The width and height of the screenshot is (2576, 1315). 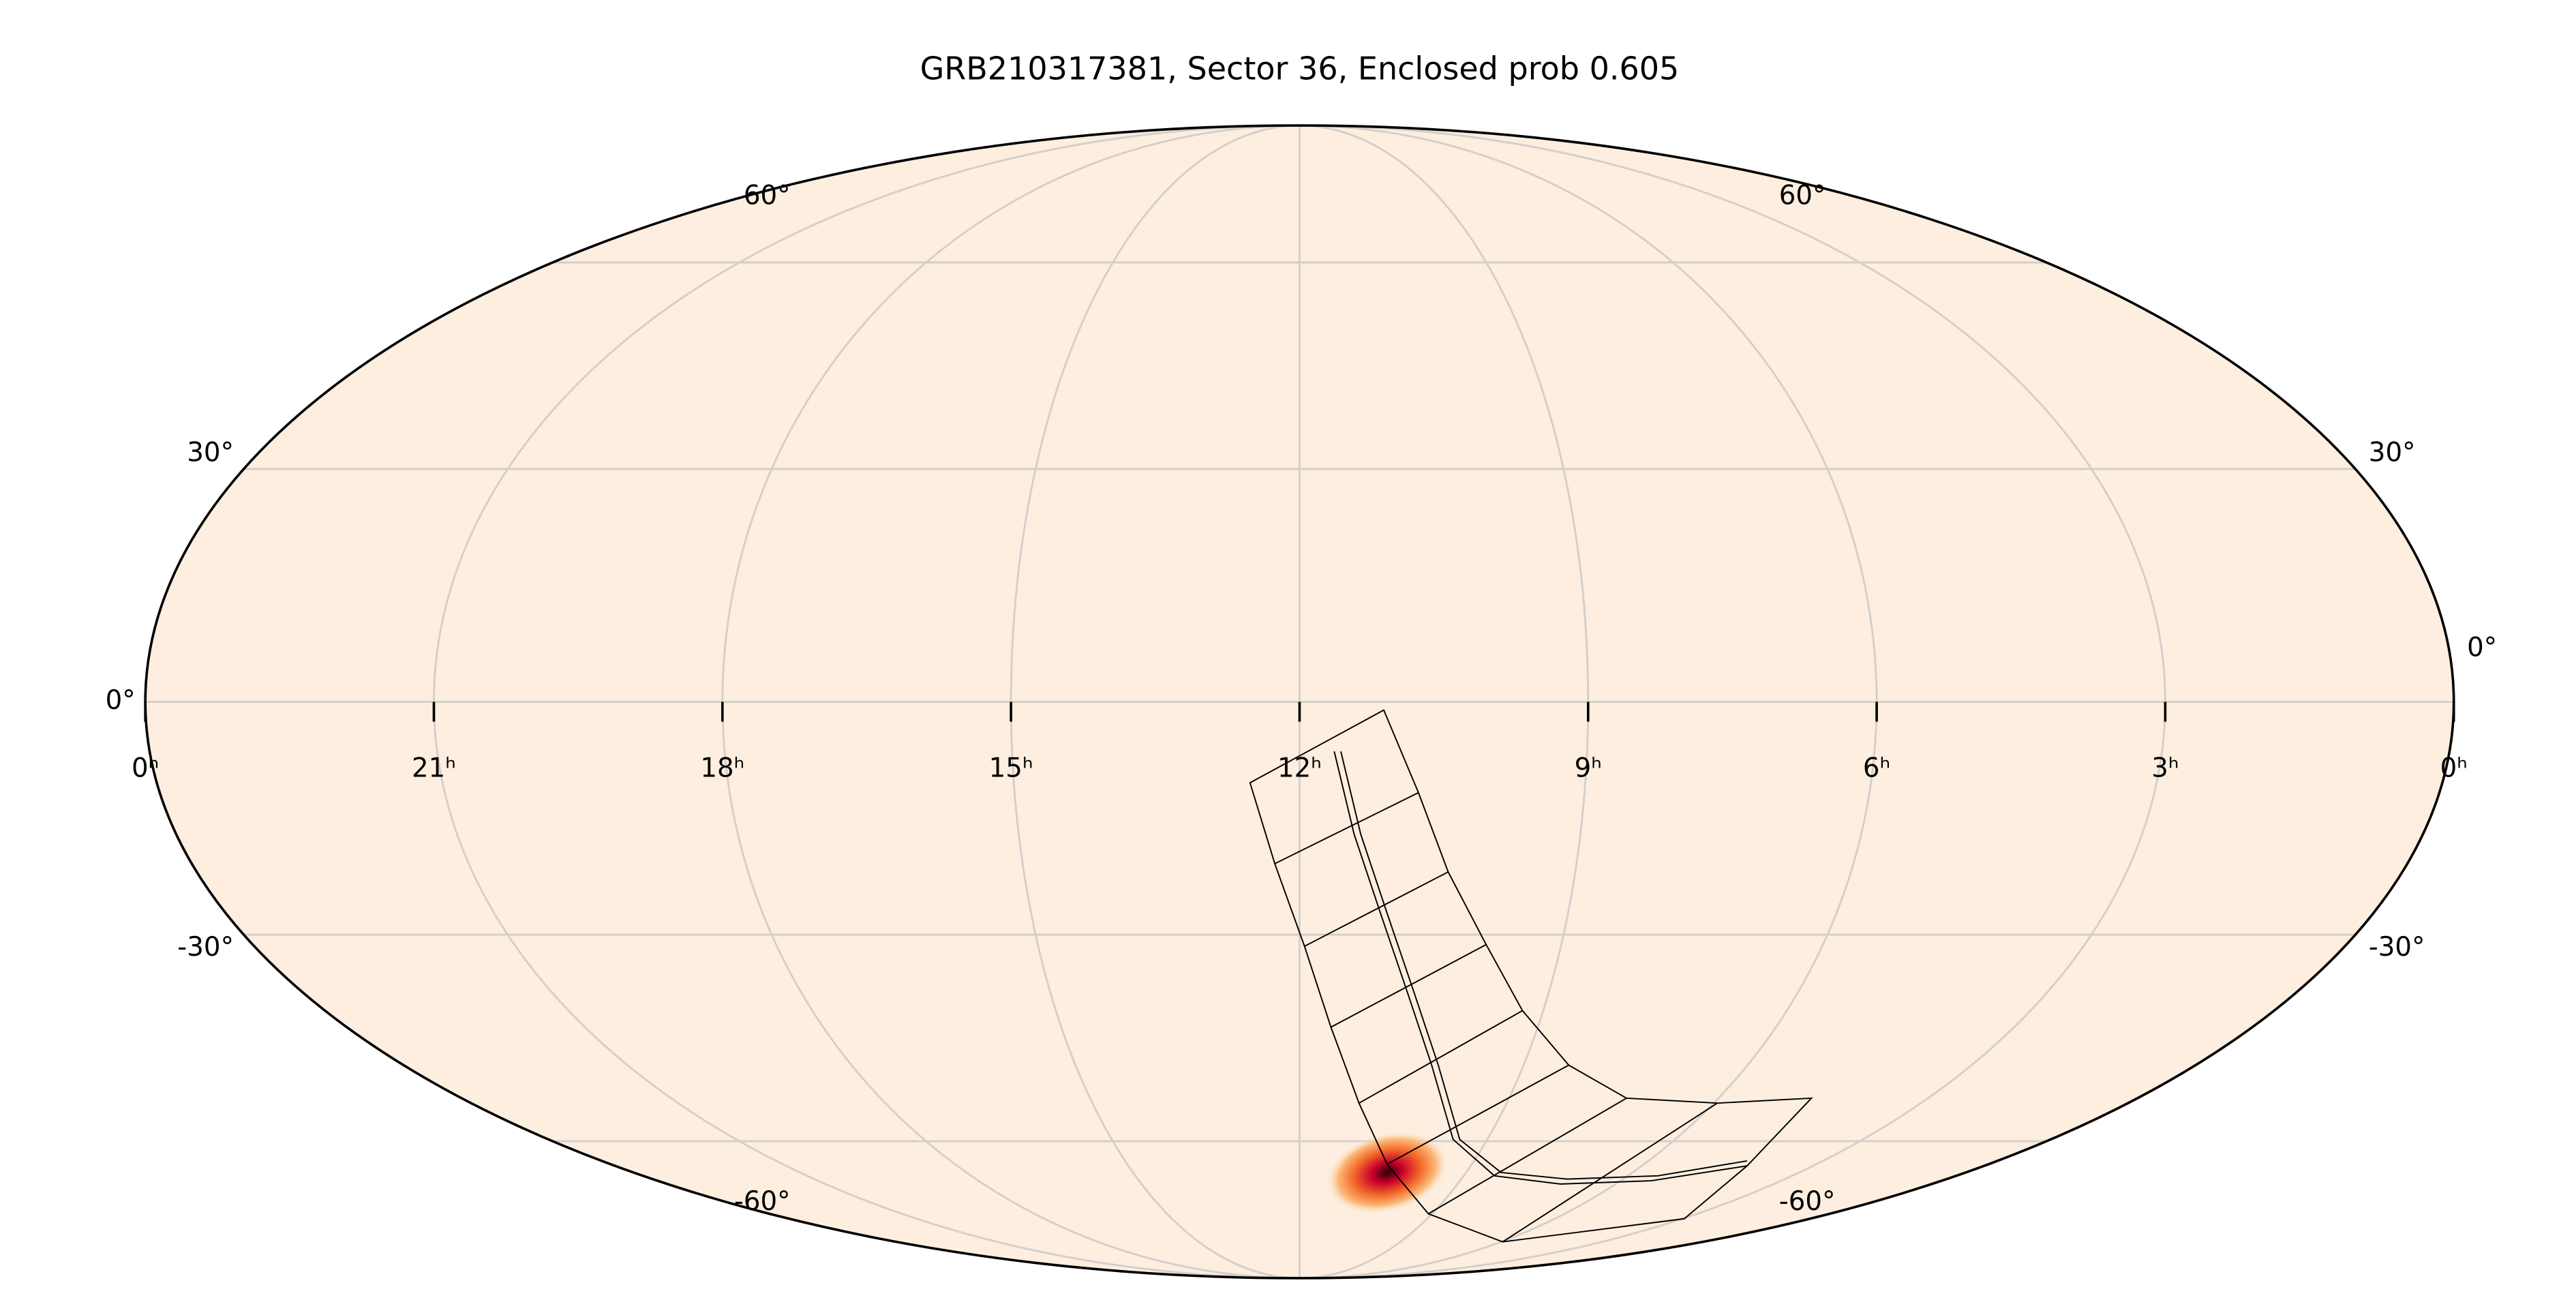 What do you see at coordinates (722, 768) in the screenshot?
I see `x-tick-label: 18ʰ` at bounding box center [722, 768].